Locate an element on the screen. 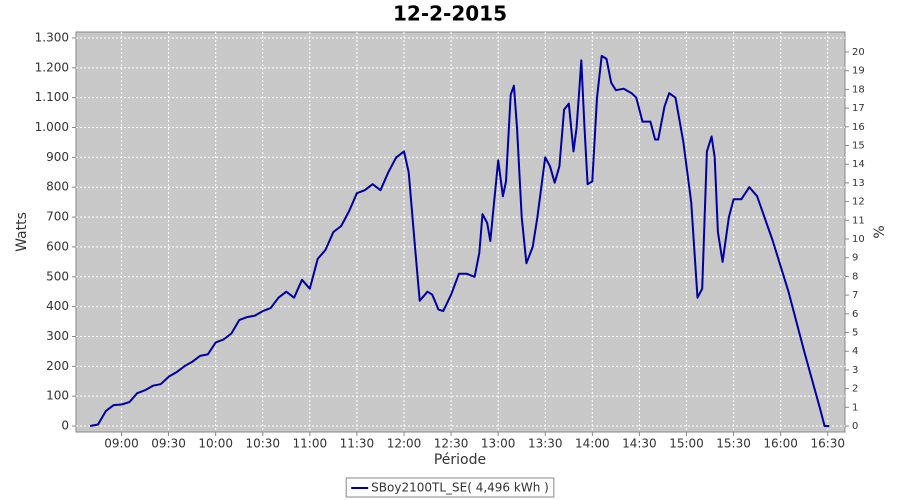 This screenshot has width=900, height=500. x-tick-label: 11:30 is located at coordinates (357, 444).